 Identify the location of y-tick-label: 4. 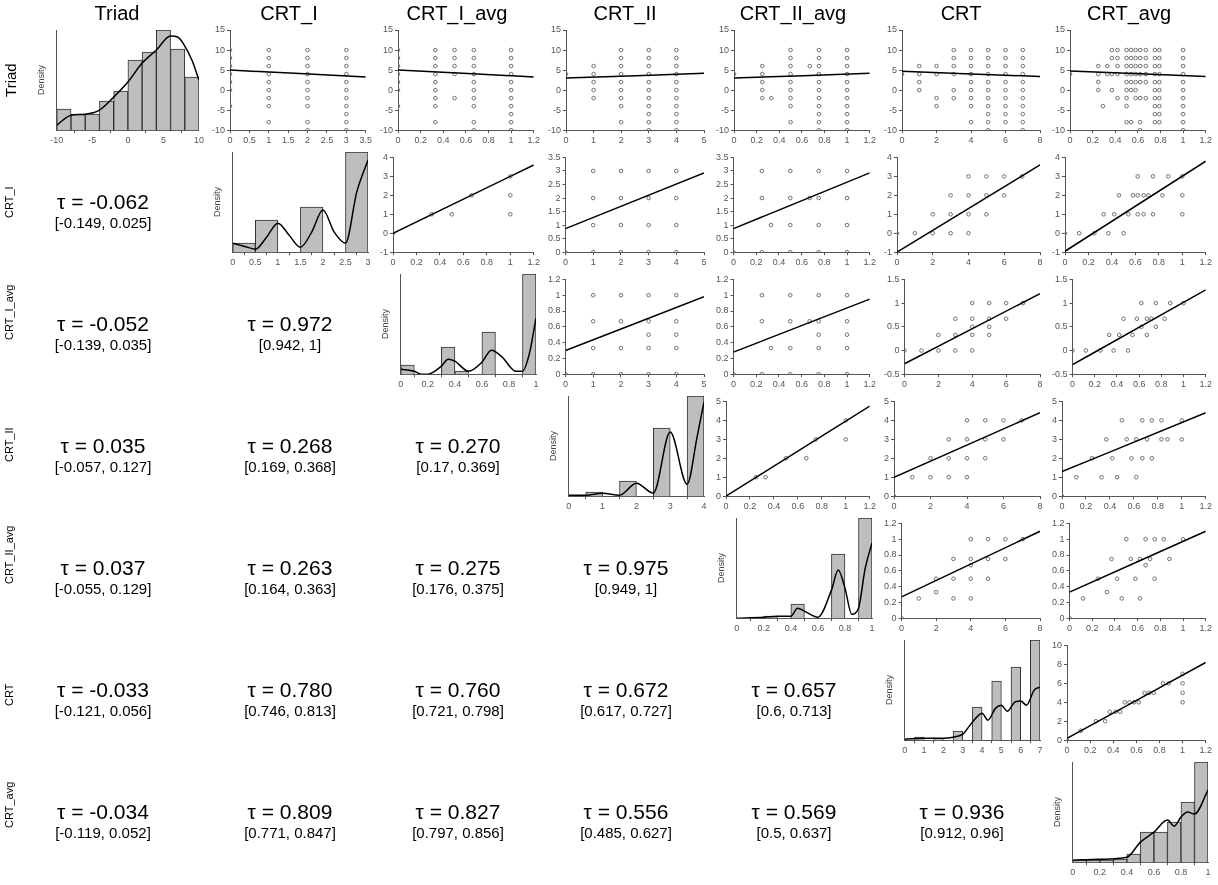
(718, 419).